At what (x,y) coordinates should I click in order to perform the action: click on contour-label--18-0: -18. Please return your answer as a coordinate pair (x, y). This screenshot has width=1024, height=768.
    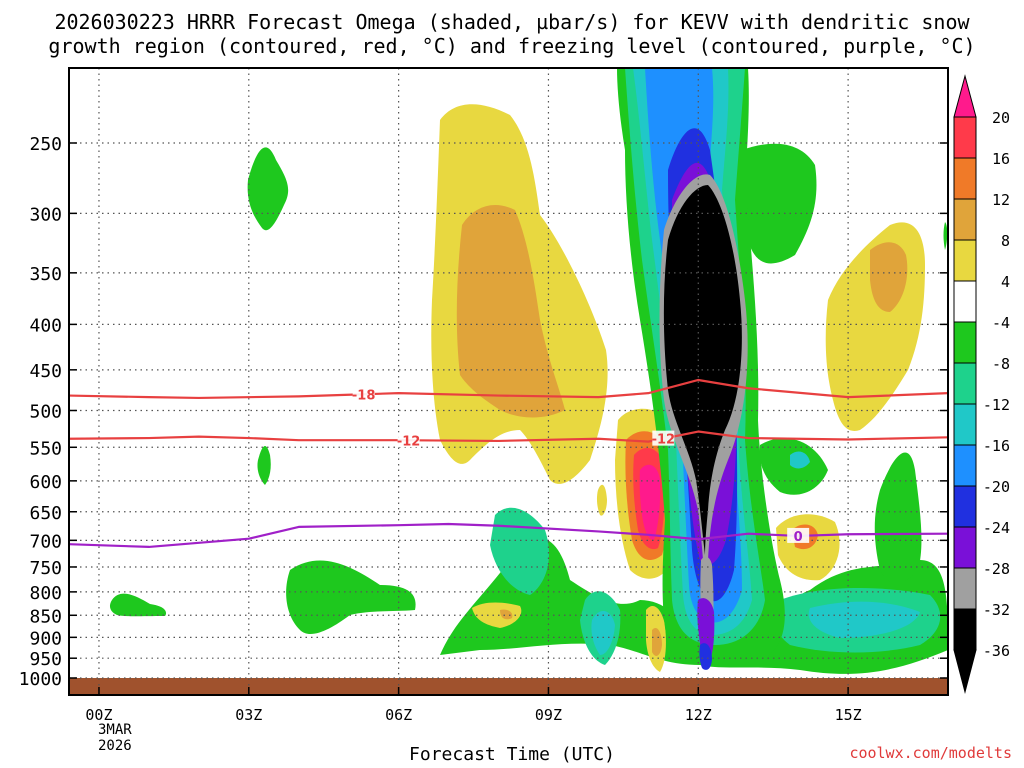
    Looking at the image, I should click on (364, 395).